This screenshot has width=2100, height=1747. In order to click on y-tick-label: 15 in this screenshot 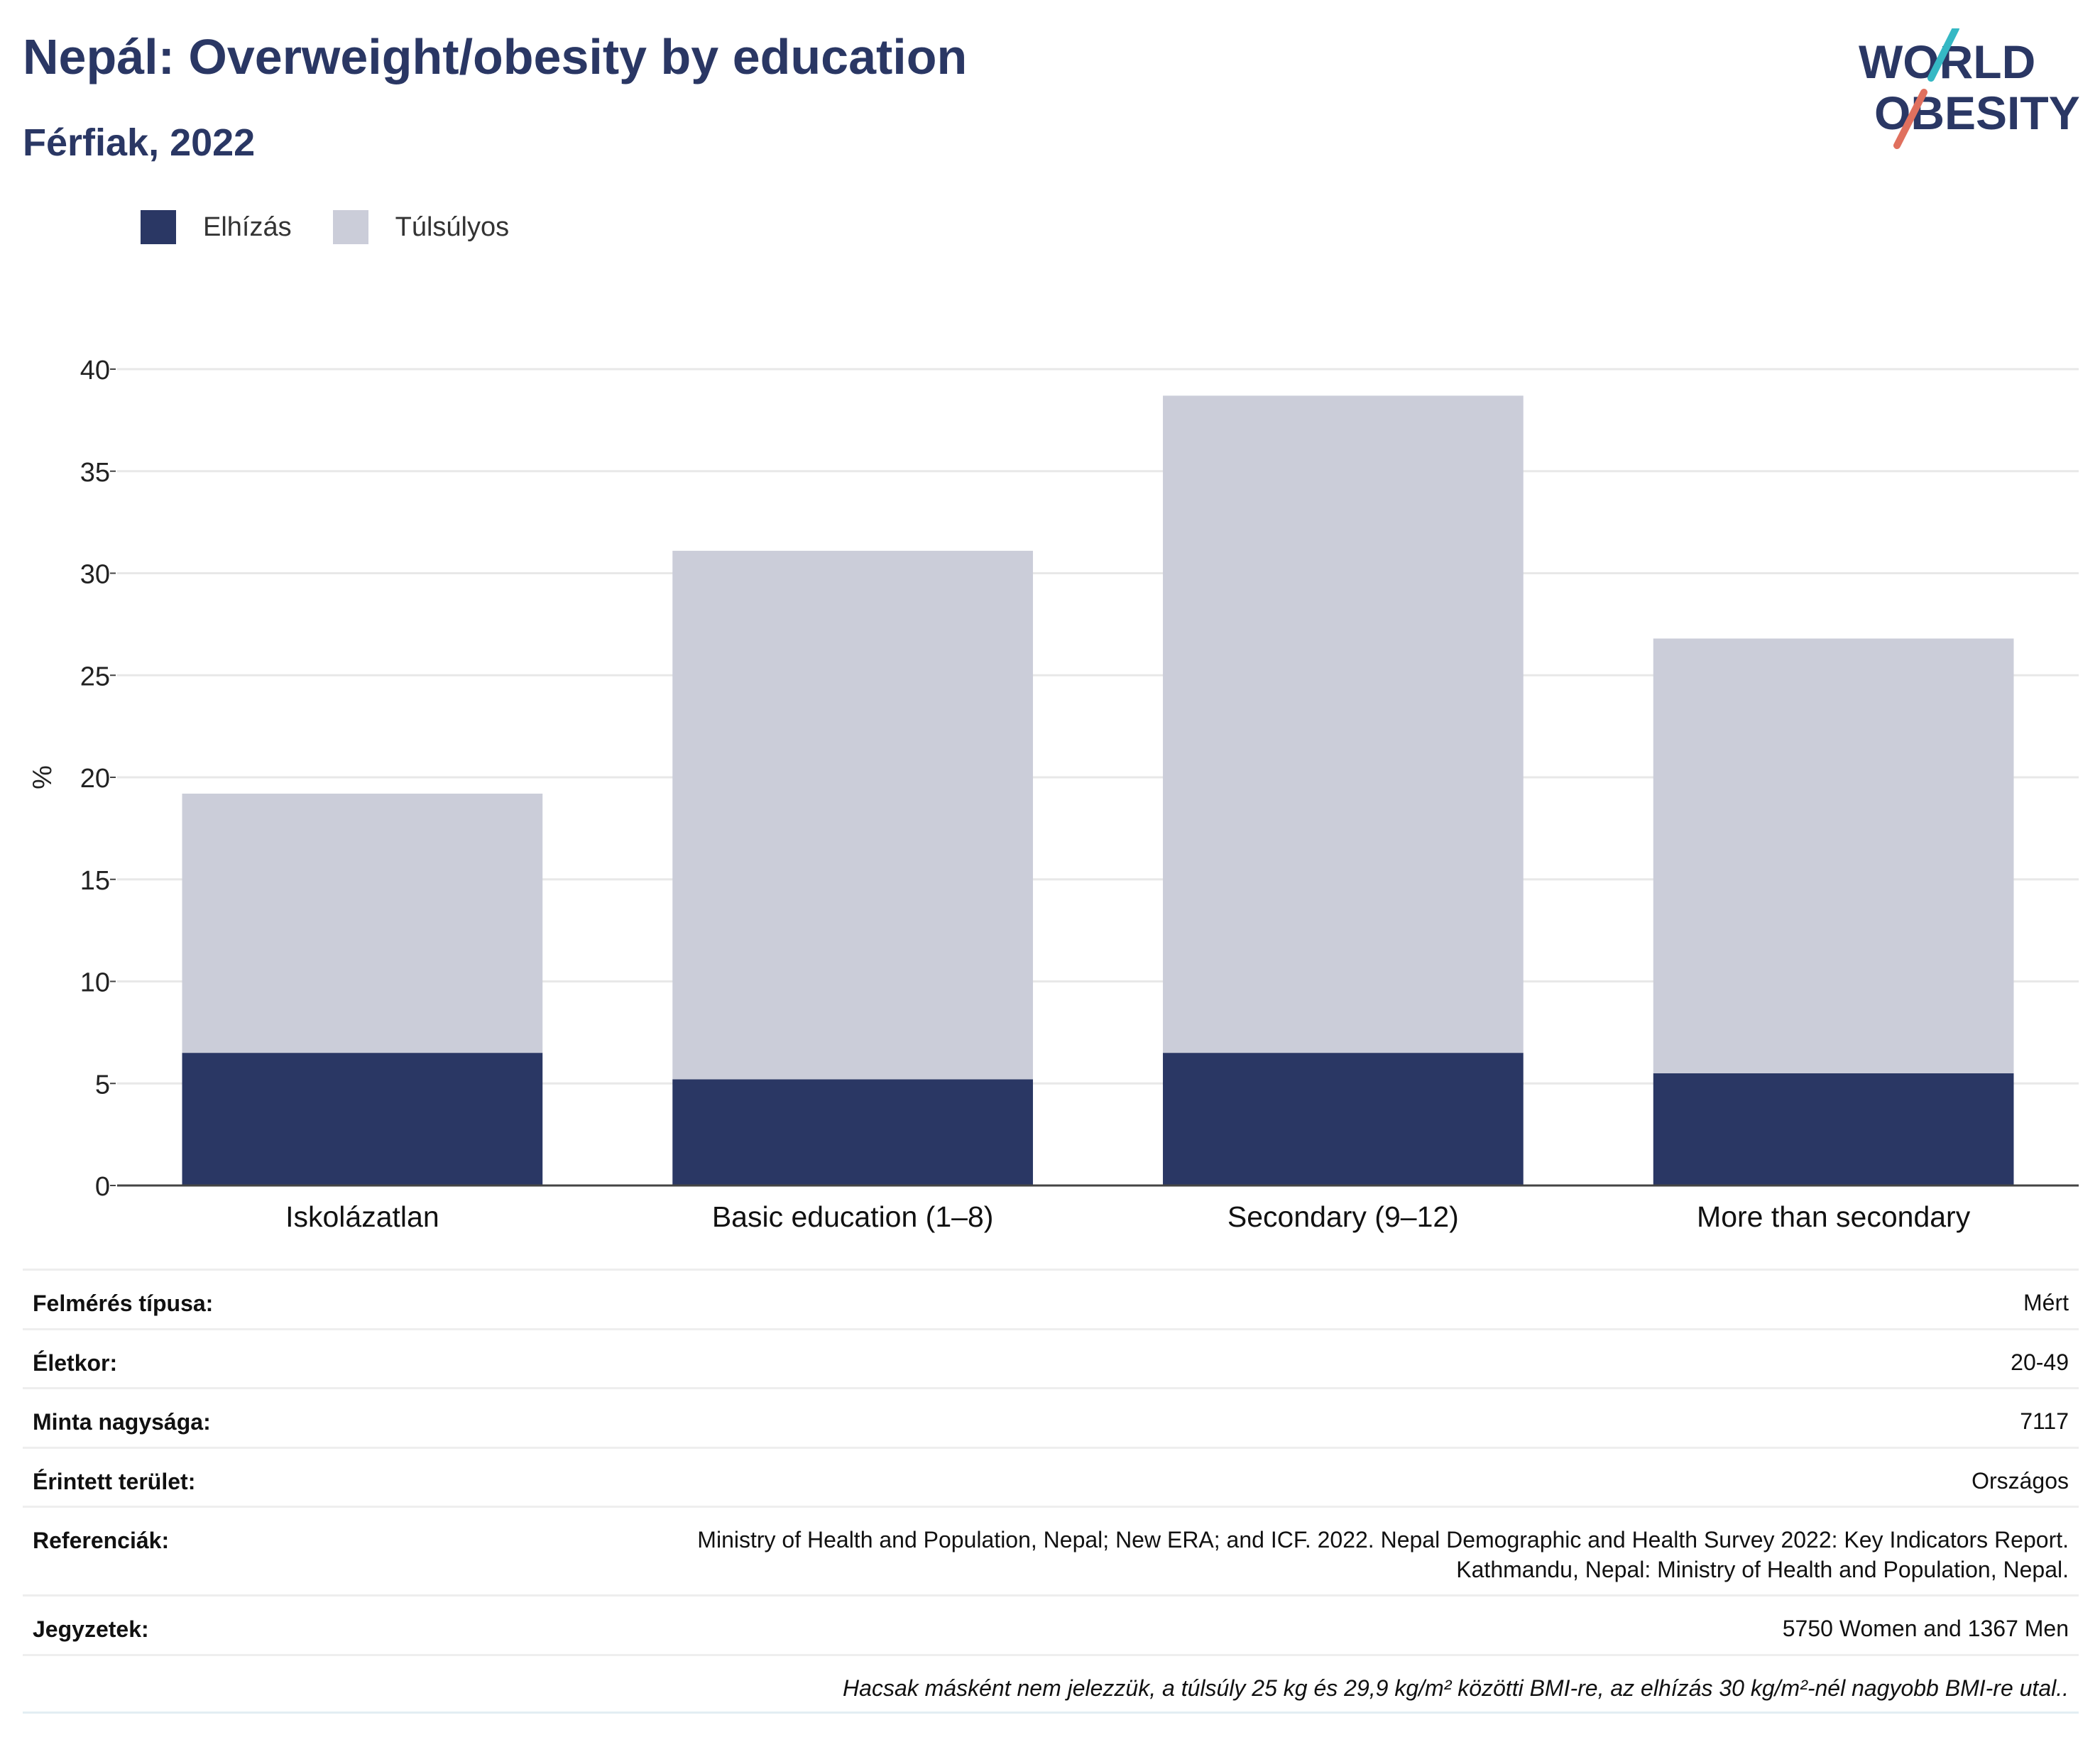, I will do `click(95, 881)`.